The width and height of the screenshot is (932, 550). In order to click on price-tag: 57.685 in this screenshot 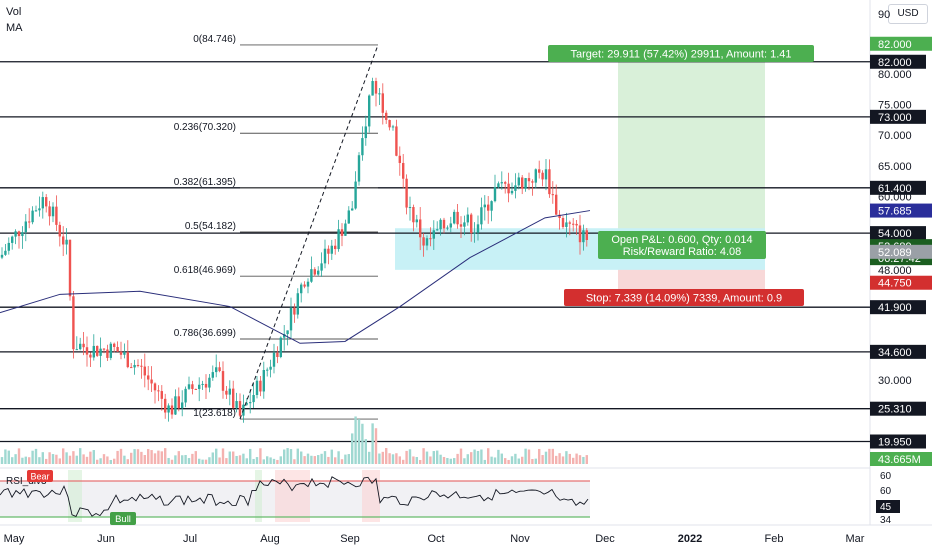, I will do `click(895, 212)`.